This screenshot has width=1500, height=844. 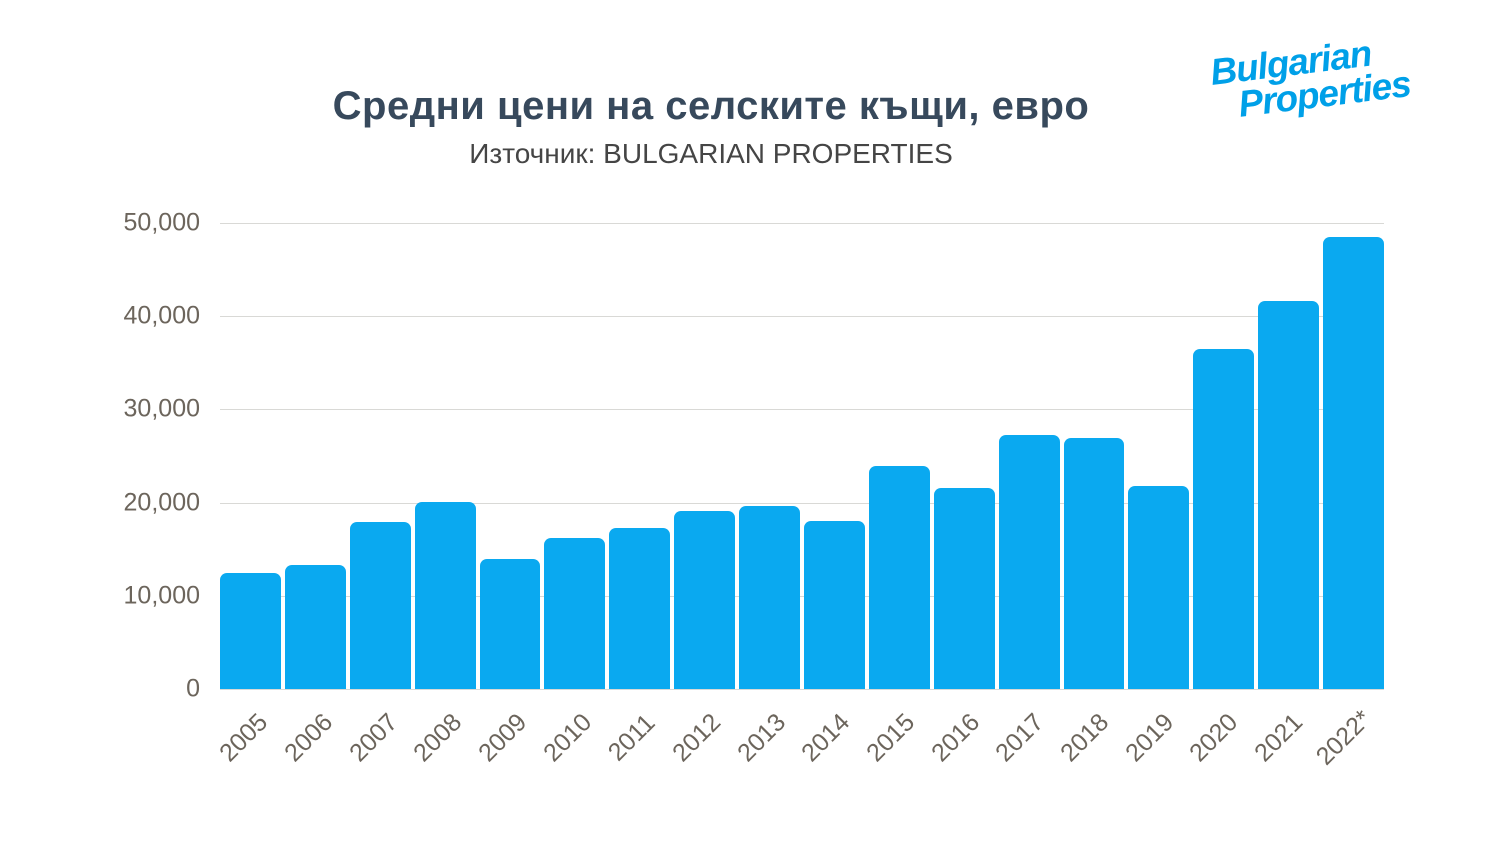 What do you see at coordinates (161, 315) in the screenshot?
I see `y-tick-label: 40,000` at bounding box center [161, 315].